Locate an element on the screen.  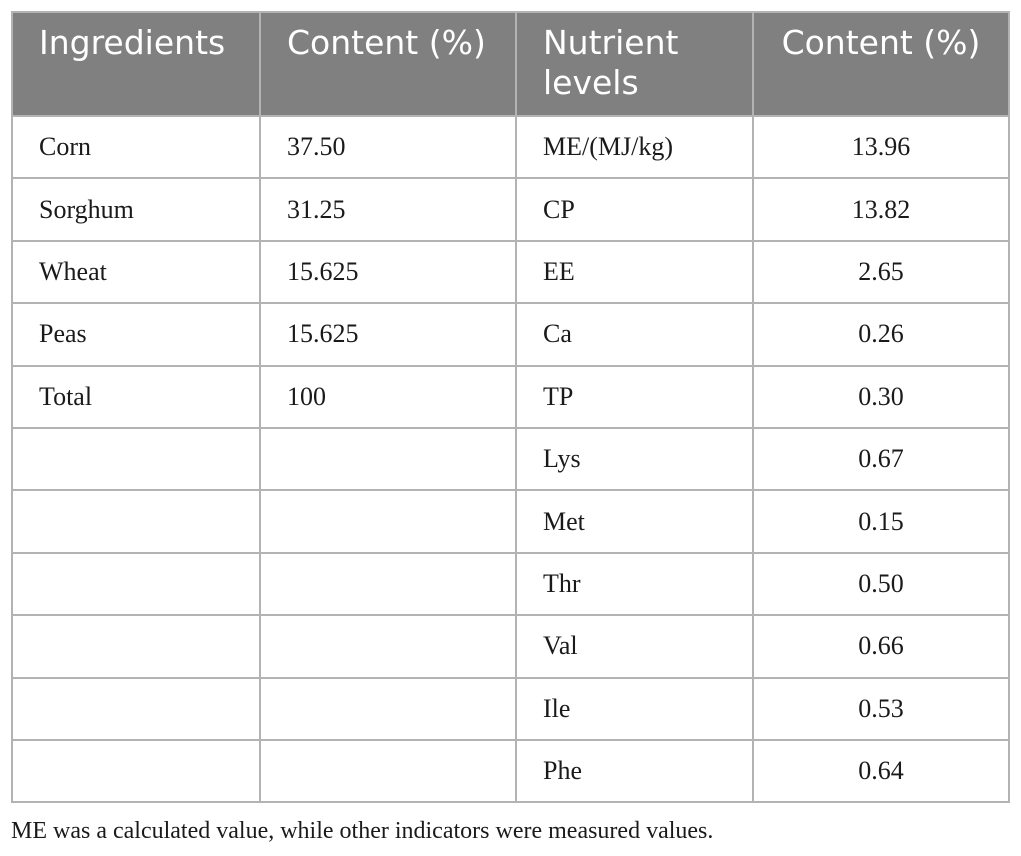
table-row: Met 0.15 is located at coordinates (510, 521).